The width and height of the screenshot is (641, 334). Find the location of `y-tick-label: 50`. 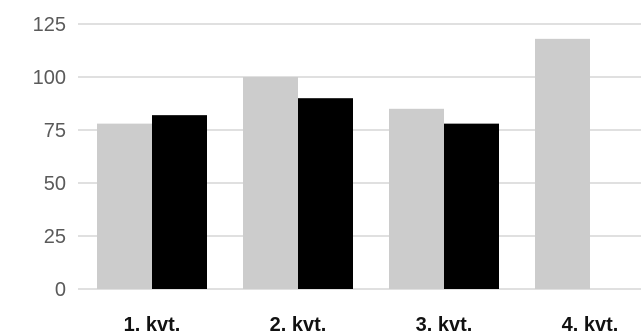

y-tick-label: 50 is located at coordinates (55, 184).